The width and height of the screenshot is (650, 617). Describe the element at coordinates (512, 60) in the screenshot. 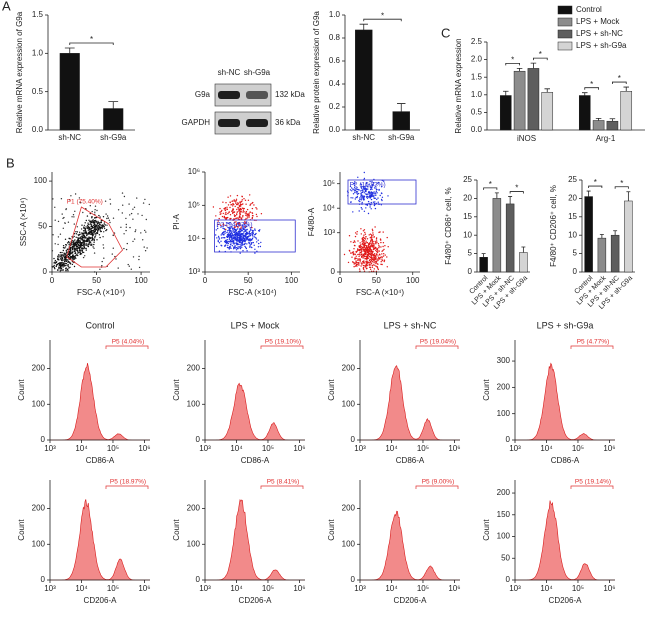

I see `significance-label: *` at that location.